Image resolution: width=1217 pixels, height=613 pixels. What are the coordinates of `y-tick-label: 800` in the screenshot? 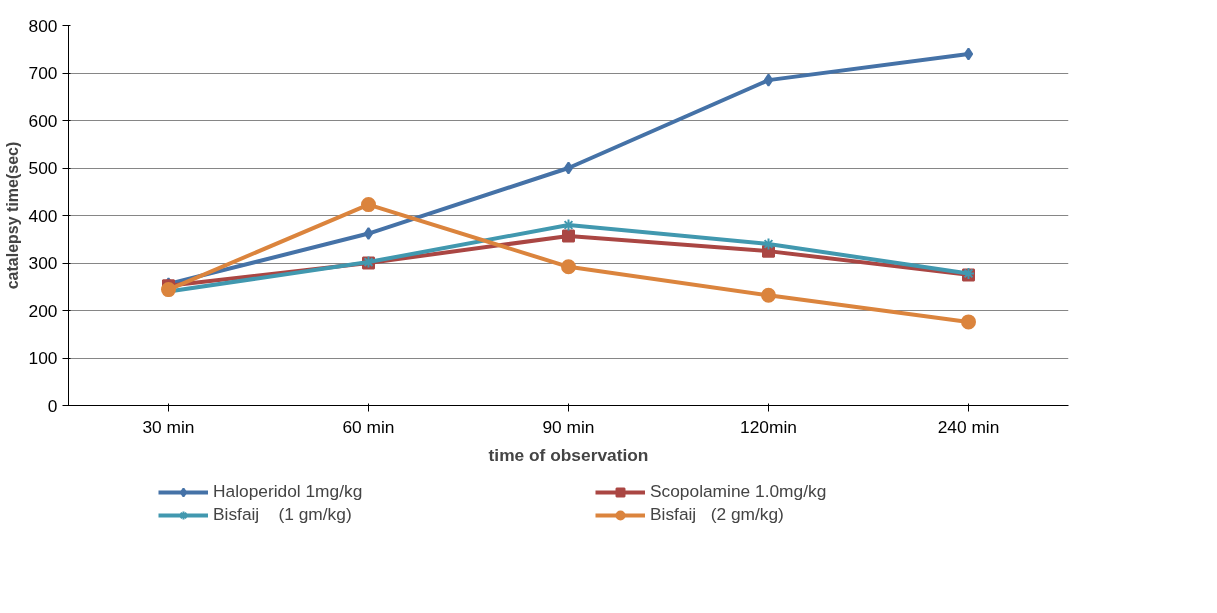 It's located at (43, 25).